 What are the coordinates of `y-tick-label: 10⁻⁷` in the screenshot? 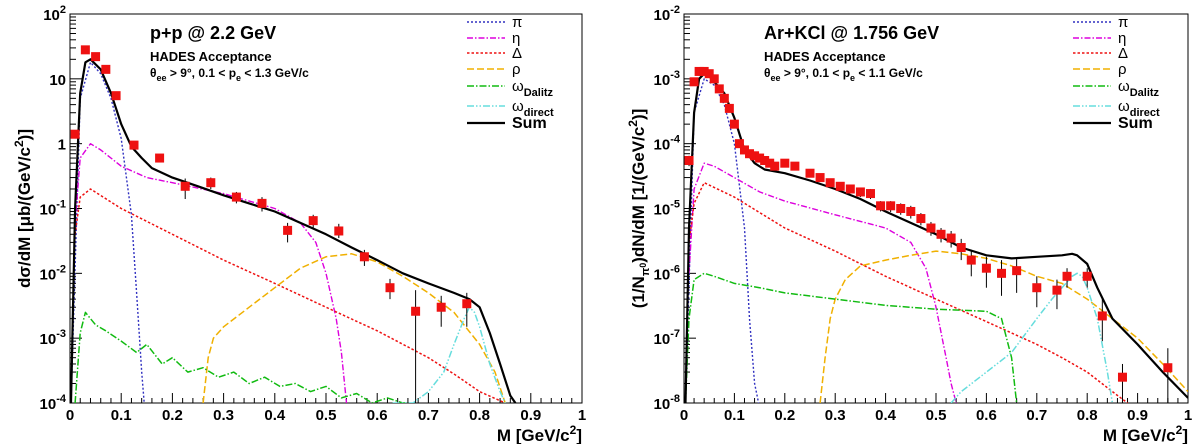 It's located at (667, 338).